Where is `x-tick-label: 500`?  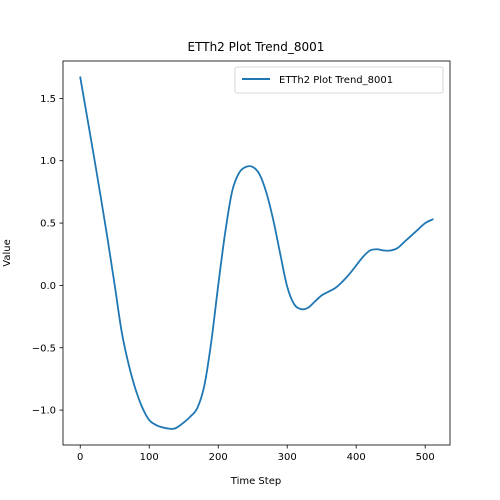 x-tick-label: 500 is located at coordinates (425, 457).